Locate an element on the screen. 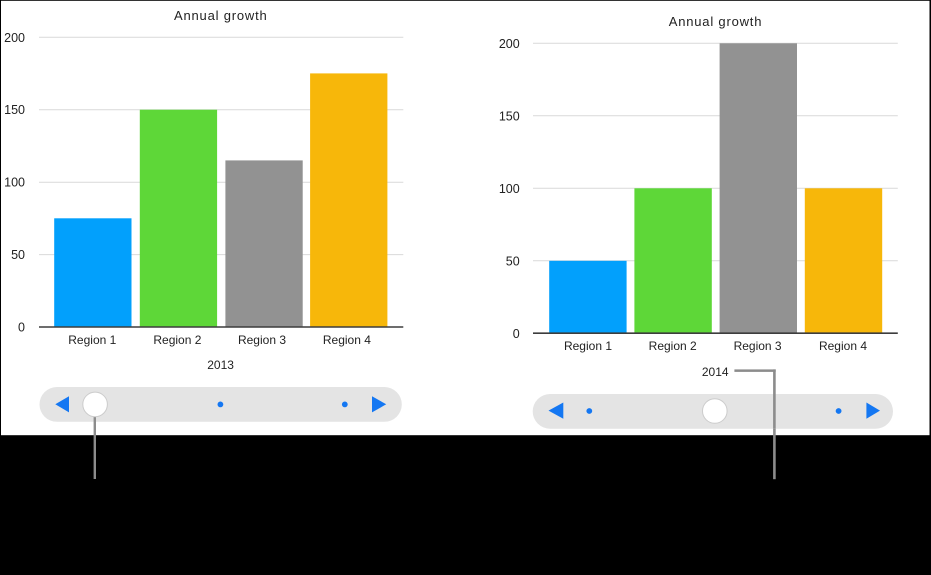  svg-text: 2013 is located at coordinates (220, 365).